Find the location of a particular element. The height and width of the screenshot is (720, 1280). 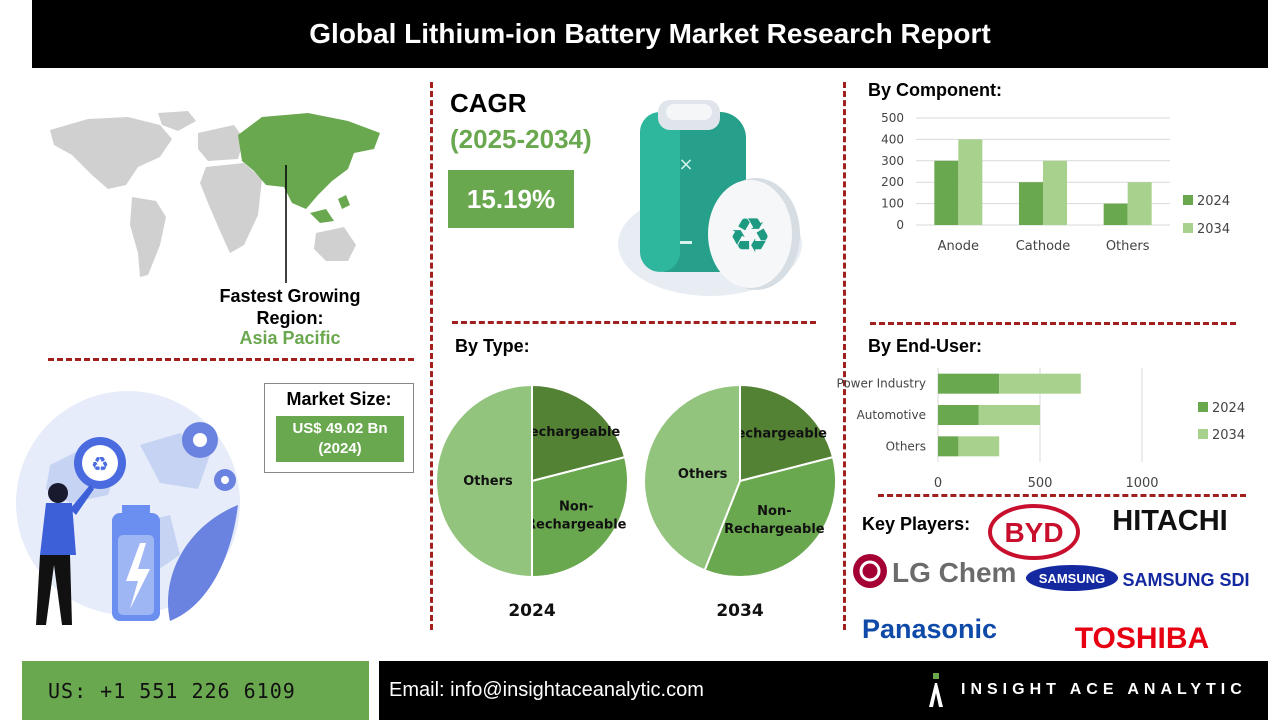

recycle-coin-icon: ♻ is located at coordinates (754, 234).